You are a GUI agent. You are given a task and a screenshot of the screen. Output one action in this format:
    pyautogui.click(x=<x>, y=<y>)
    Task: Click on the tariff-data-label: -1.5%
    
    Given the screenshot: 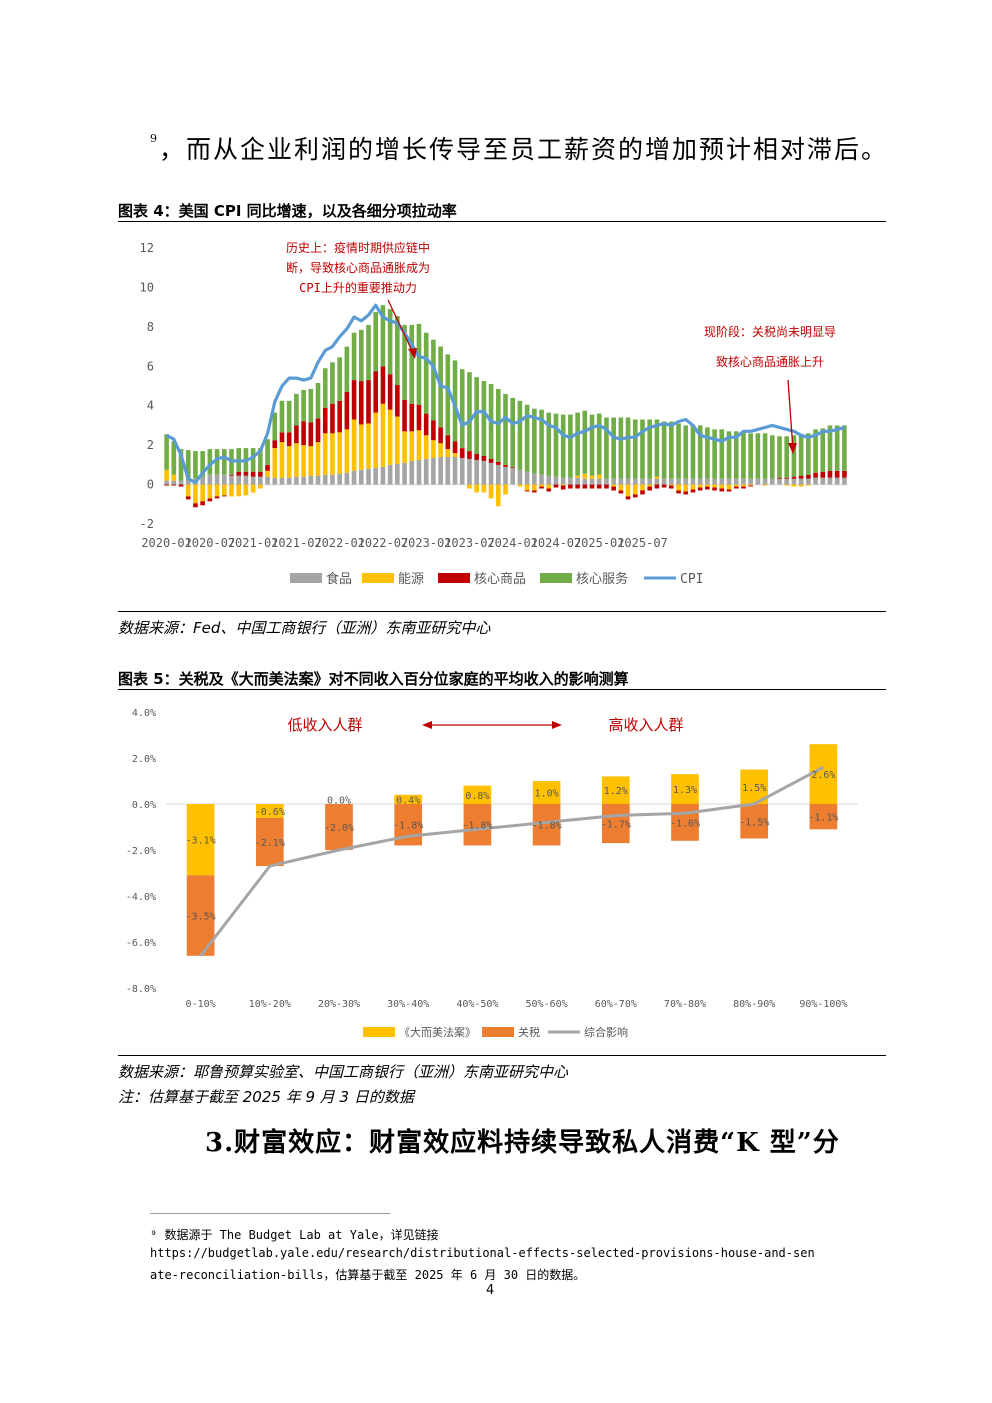 What is the action you would take?
    pyautogui.click(x=754, y=822)
    